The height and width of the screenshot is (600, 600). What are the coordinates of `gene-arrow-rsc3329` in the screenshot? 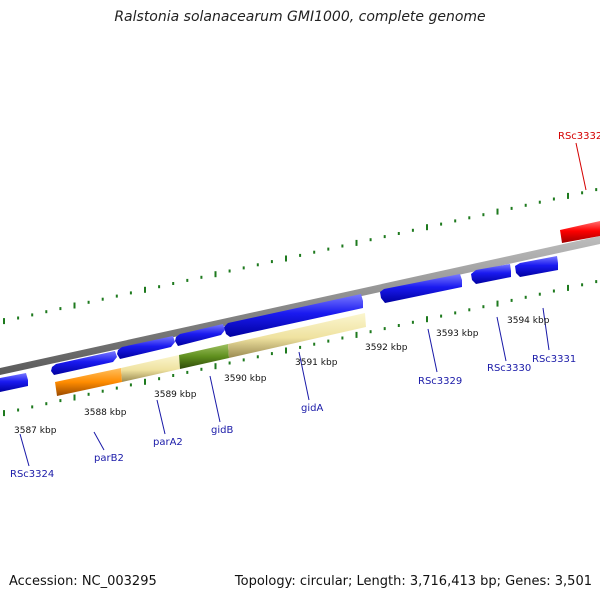 It's located at (421, 288).